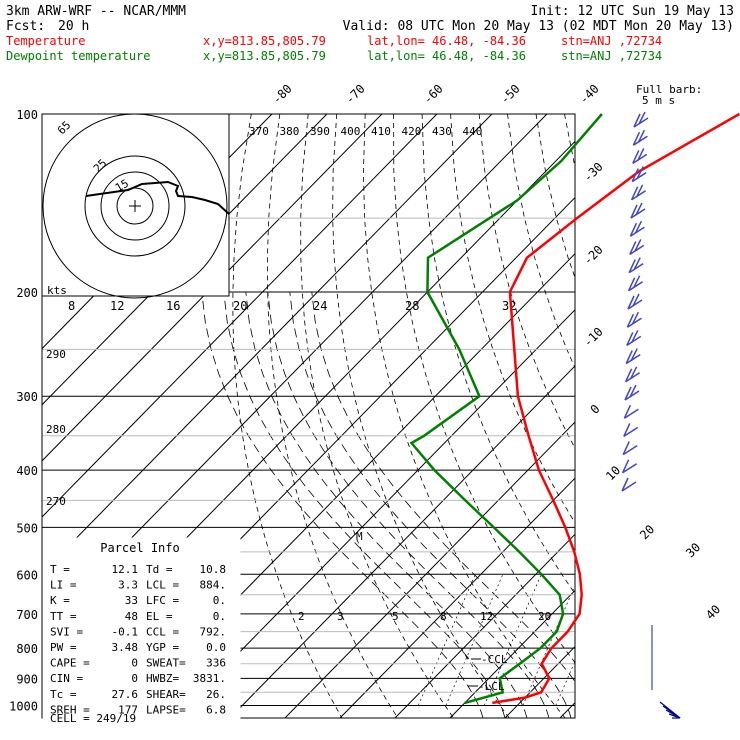 Image resolution: width=740 pixels, height=740 pixels. I want to click on parcel-param-name: LI =, so click(63, 585).